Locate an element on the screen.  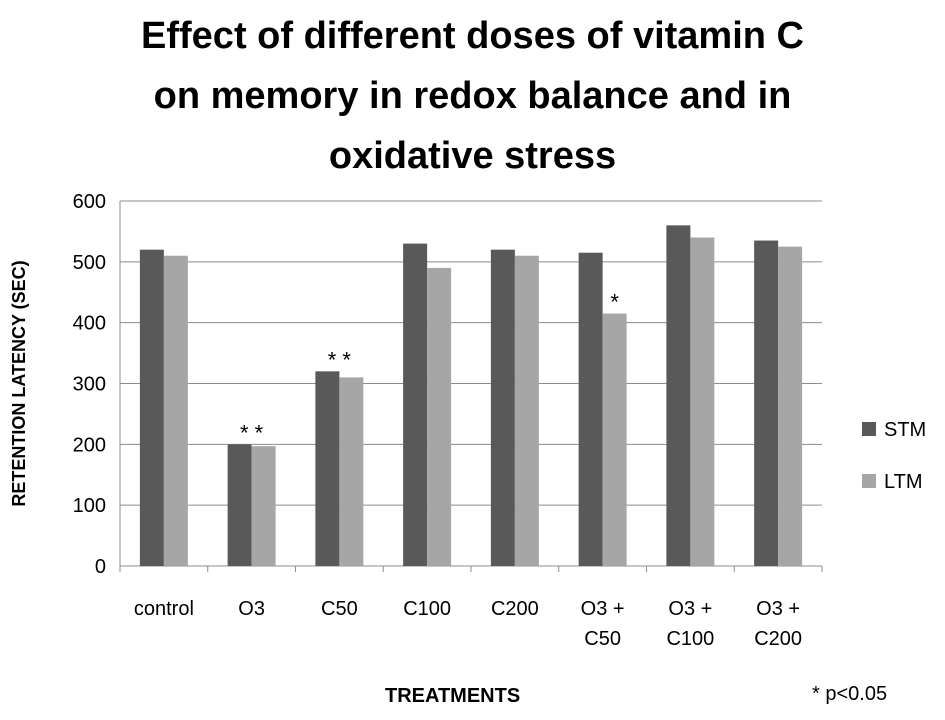
x-tick-label: control is located at coordinates (164, 609).